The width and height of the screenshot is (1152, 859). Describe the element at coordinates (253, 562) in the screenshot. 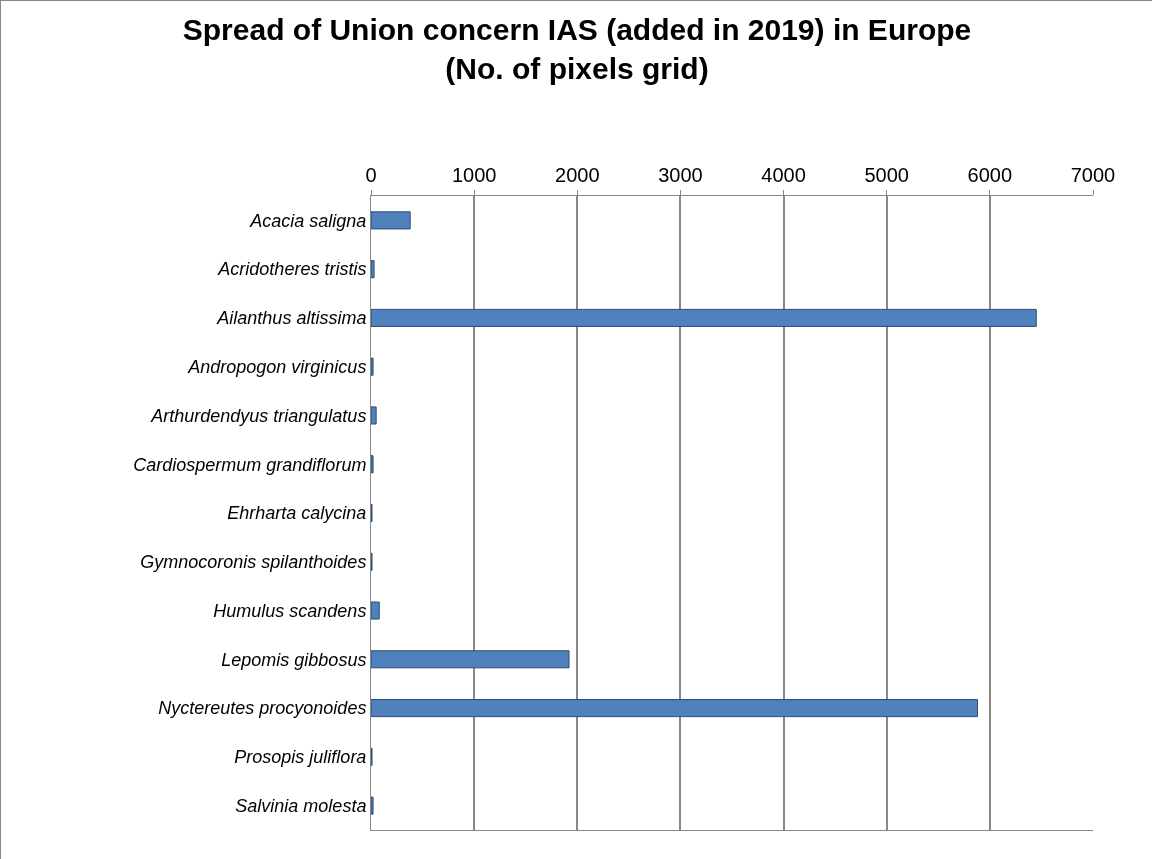

I see `y-tick-label: Gymnocoronis spilanthoides` at that location.